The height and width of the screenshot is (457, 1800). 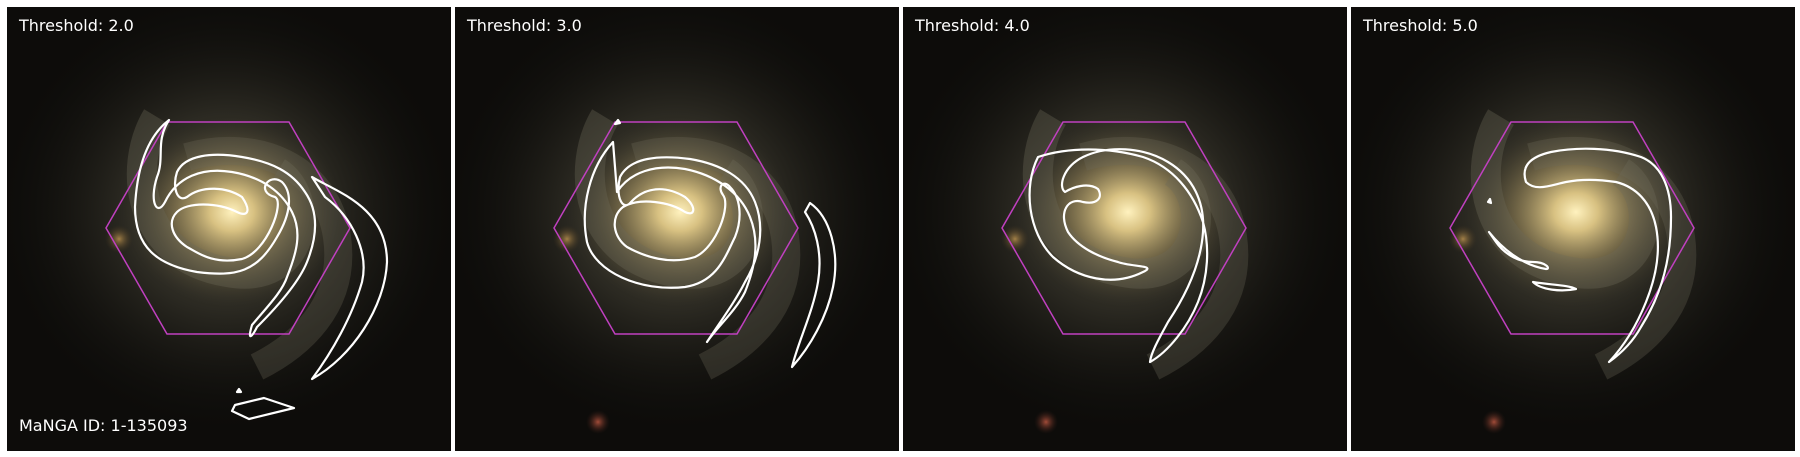 I want to click on threshold-label: Threshold: 4.0, so click(x=972, y=25).